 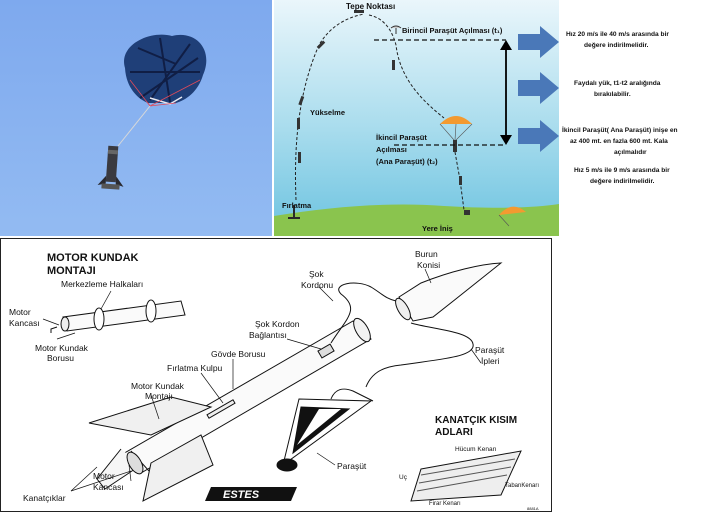 What do you see at coordinates (476, 449) in the screenshot?
I see `leading-edge-label: Hücum Kenarı` at bounding box center [476, 449].